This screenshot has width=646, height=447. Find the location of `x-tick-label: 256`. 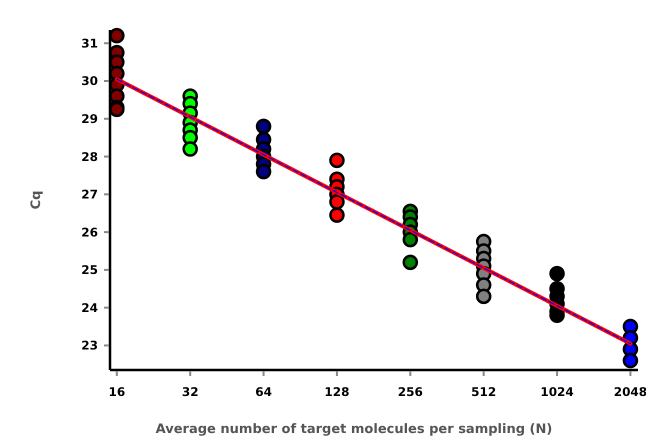

x-tick-label: 256 is located at coordinates (410, 392).